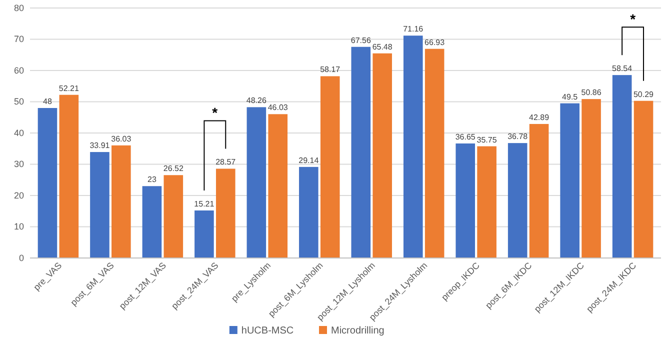  What do you see at coordinates (256, 101) in the screenshot?
I see `data-label: 48.26` at bounding box center [256, 101].